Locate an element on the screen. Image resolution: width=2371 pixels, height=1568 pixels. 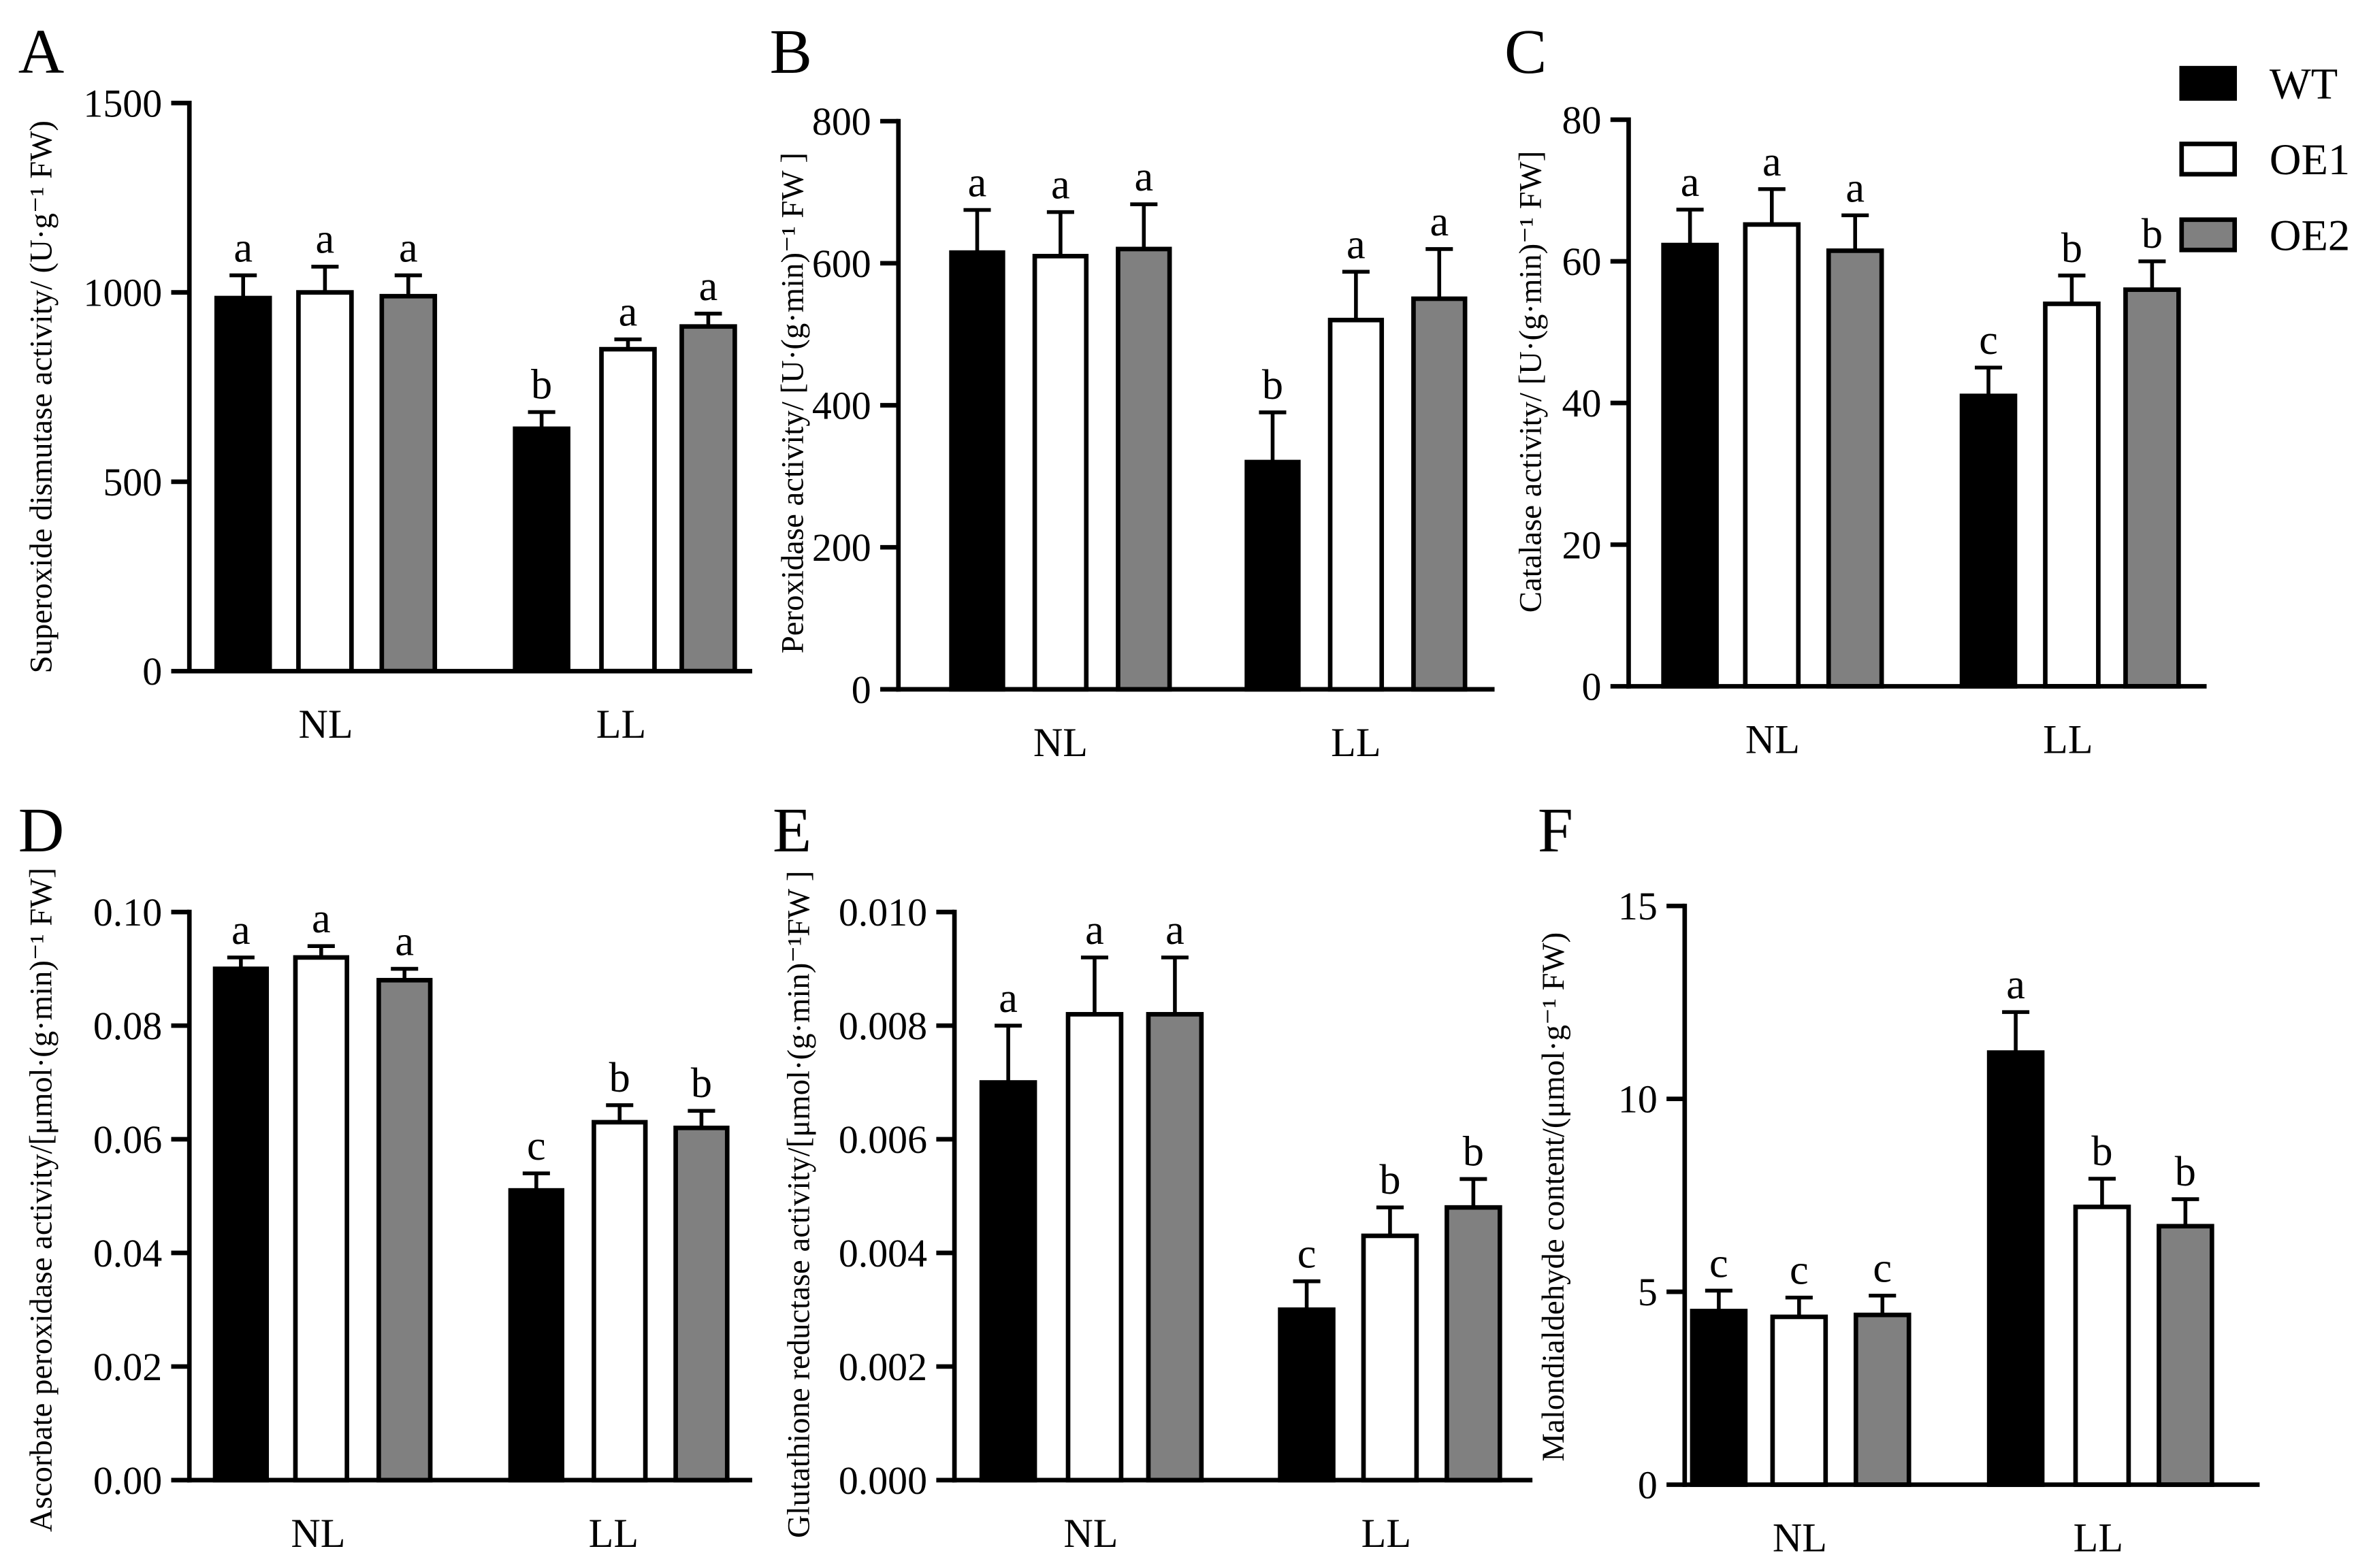
y-tick-label: 15 is located at coordinates (1638, 906).